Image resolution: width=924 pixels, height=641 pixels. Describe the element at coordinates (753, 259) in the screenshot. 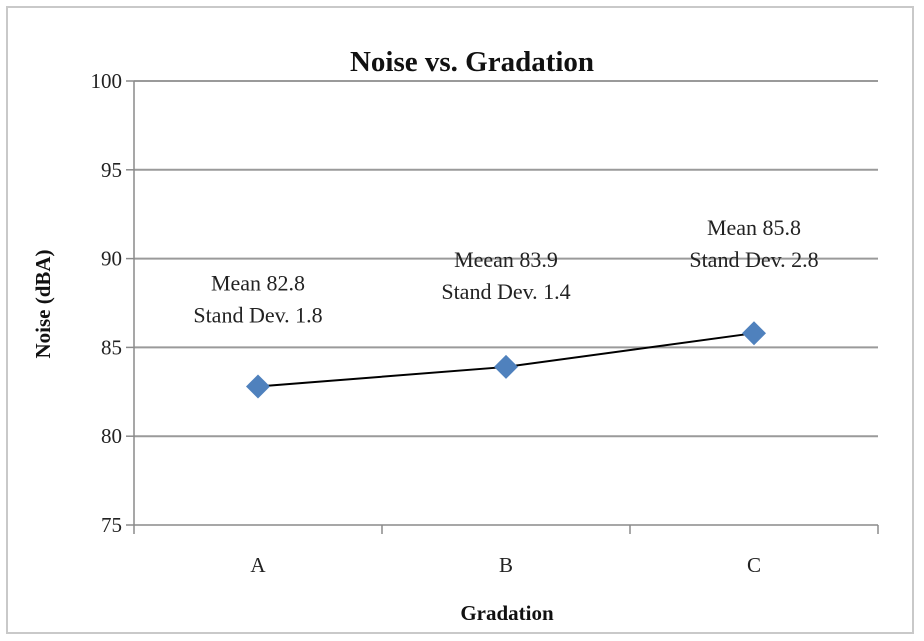

I see `annotation-text: Stand Dev. 2.8` at that location.